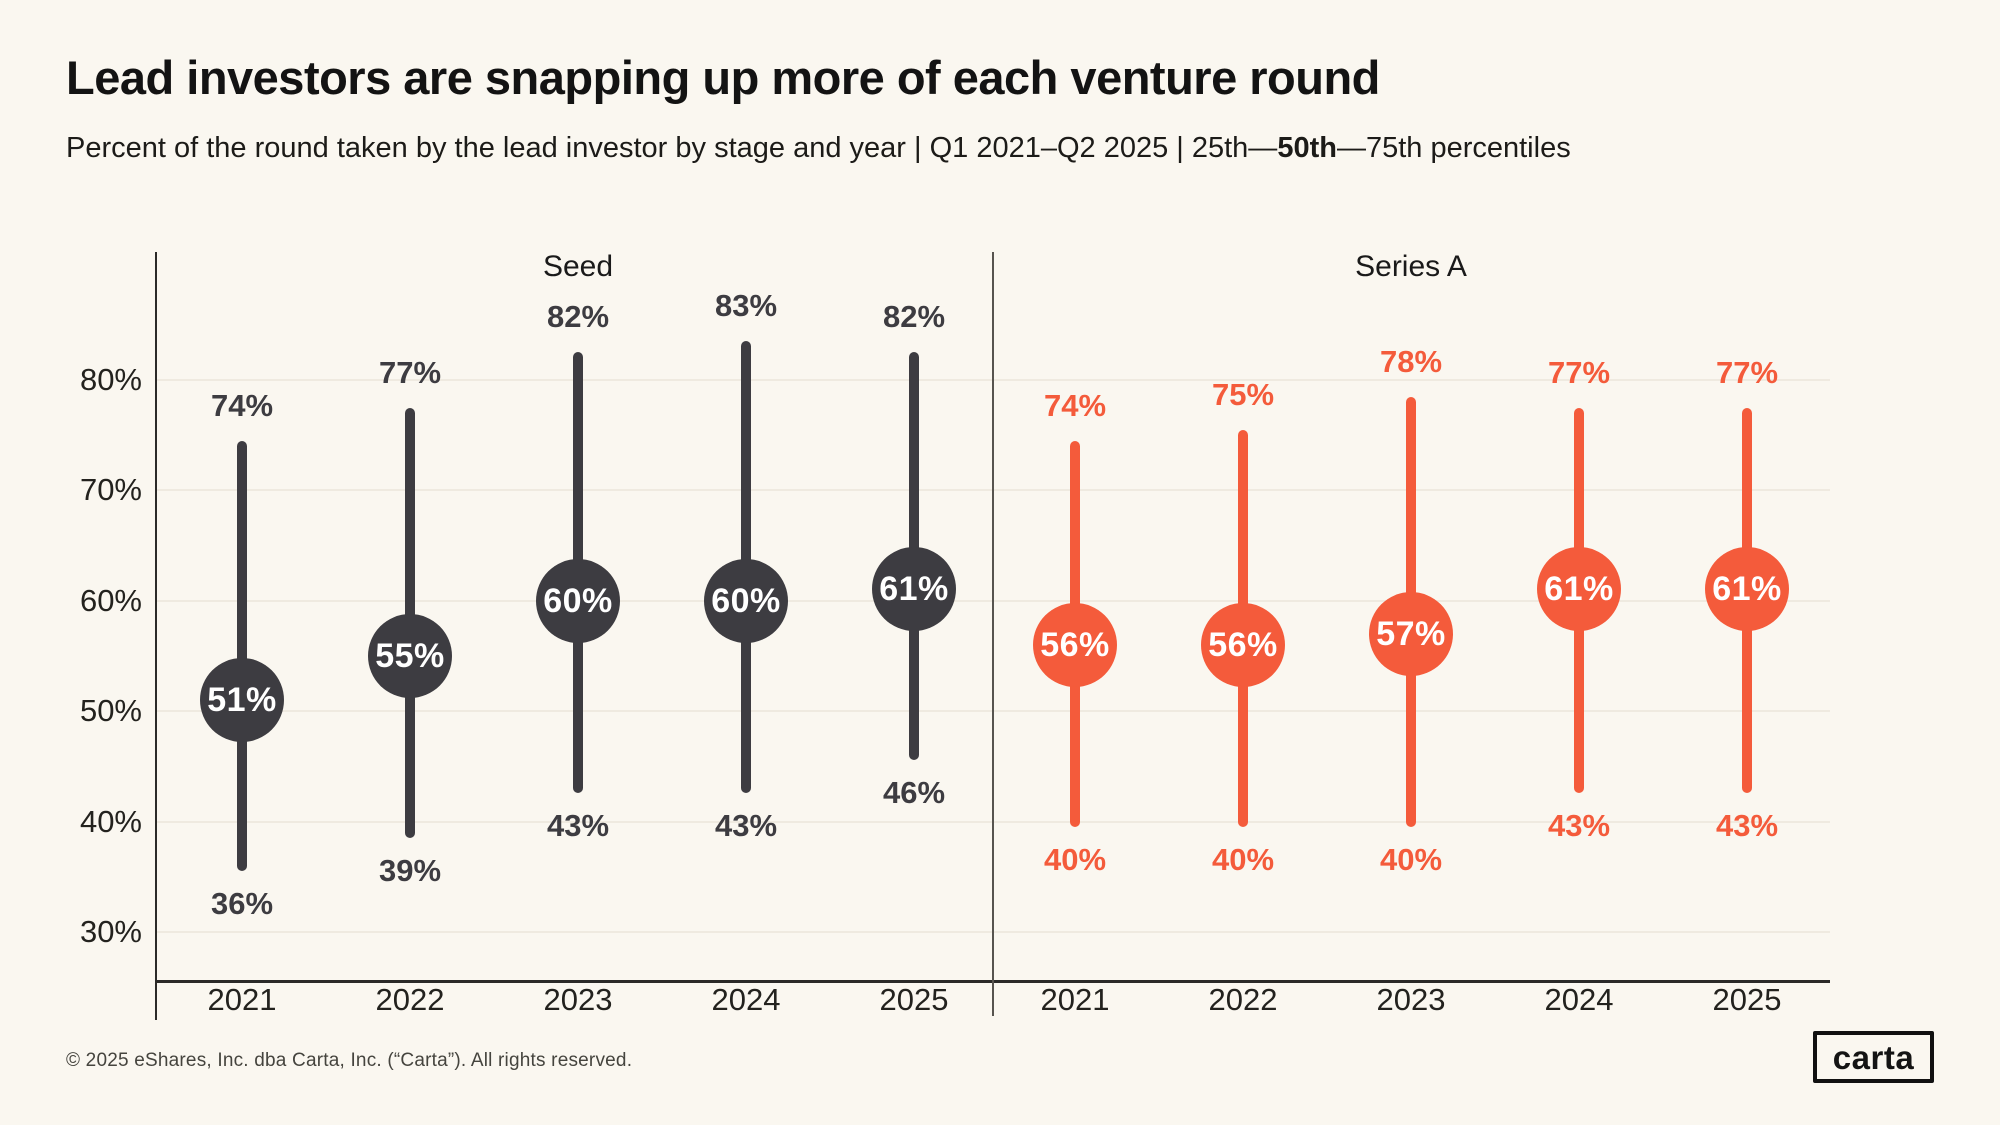  I want to click on median-circle: 55%, so click(410, 656).